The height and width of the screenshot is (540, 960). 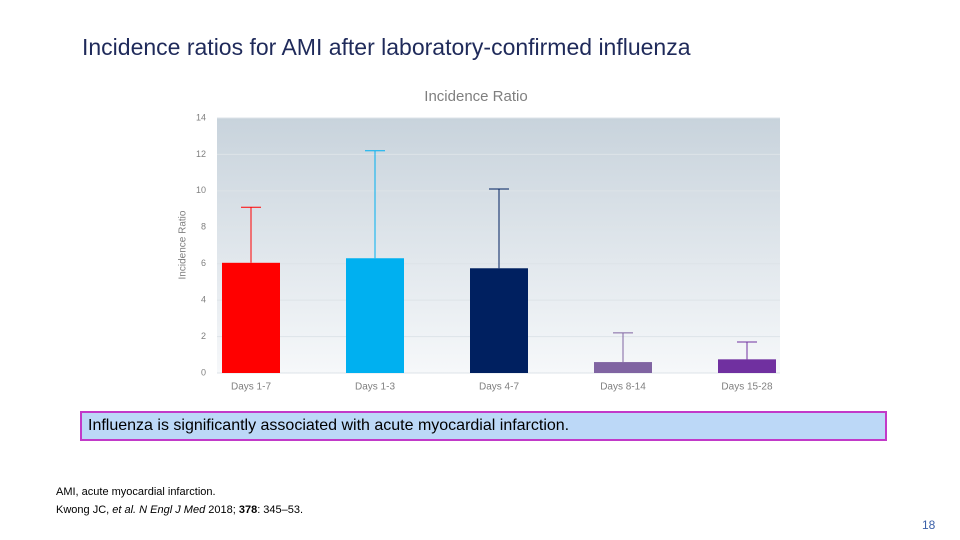 What do you see at coordinates (280, 510) in the screenshot?
I see `ref-text: : 345–53.` at bounding box center [280, 510].